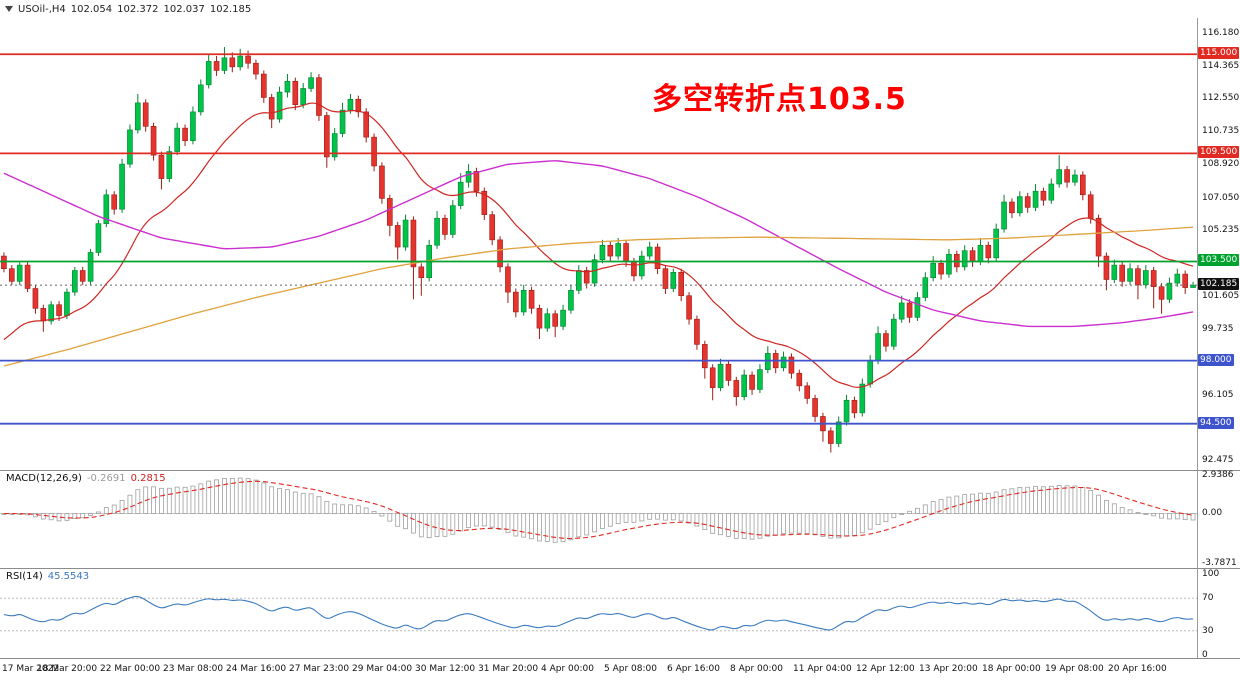  I want to click on time-axis-label: 23 Mar 08:00, so click(193, 669).